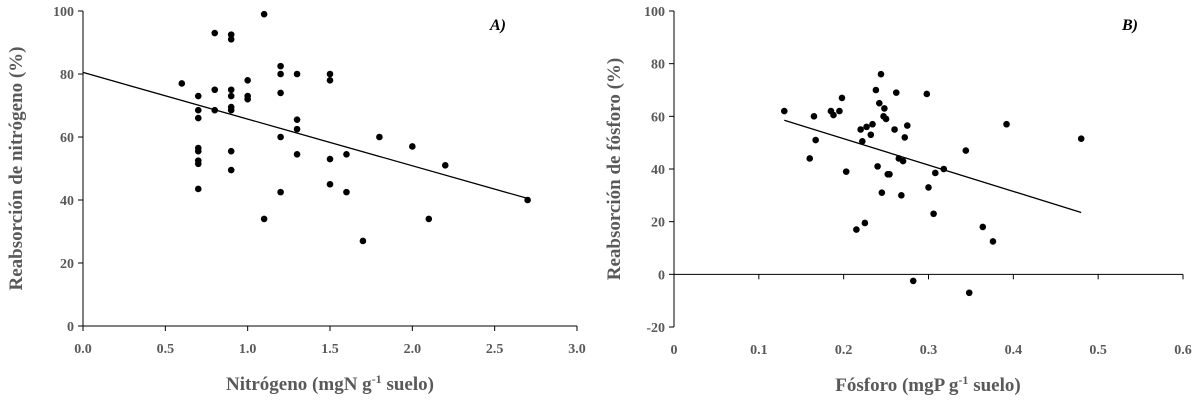 The height and width of the screenshot is (411, 1200). What do you see at coordinates (661, 275) in the screenshot?
I see `panel-b-y-tick-label: 0` at bounding box center [661, 275].